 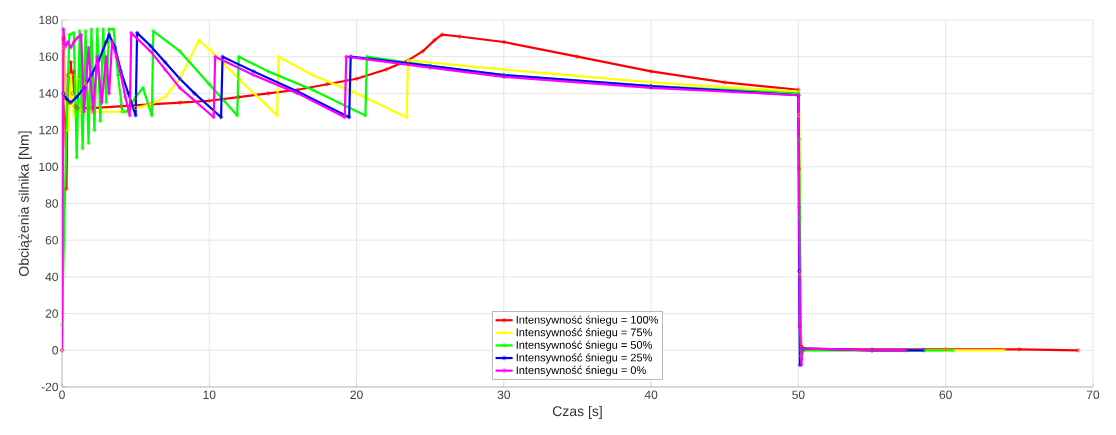 What do you see at coordinates (52, 313) in the screenshot?
I see `y-tick-label: 20` at bounding box center [52, 313].